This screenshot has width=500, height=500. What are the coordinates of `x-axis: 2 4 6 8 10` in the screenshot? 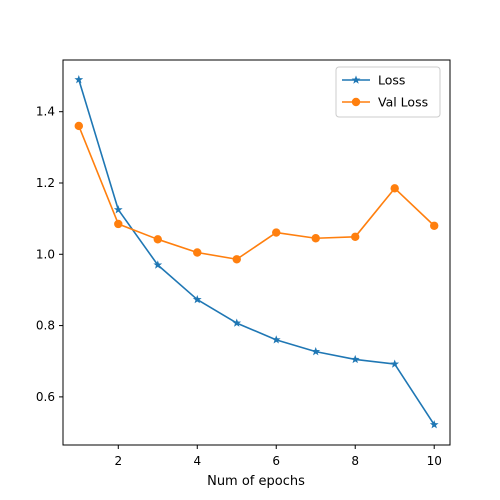 It's located at (277, 456).